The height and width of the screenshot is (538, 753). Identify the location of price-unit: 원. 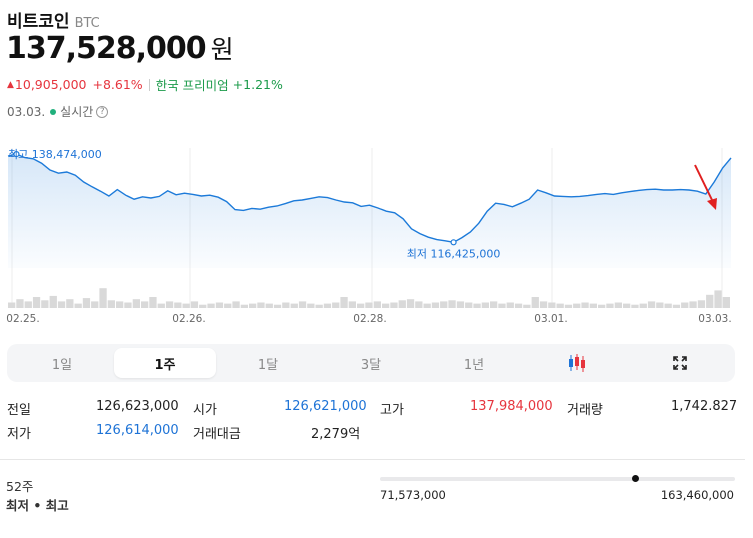
(222, 49).